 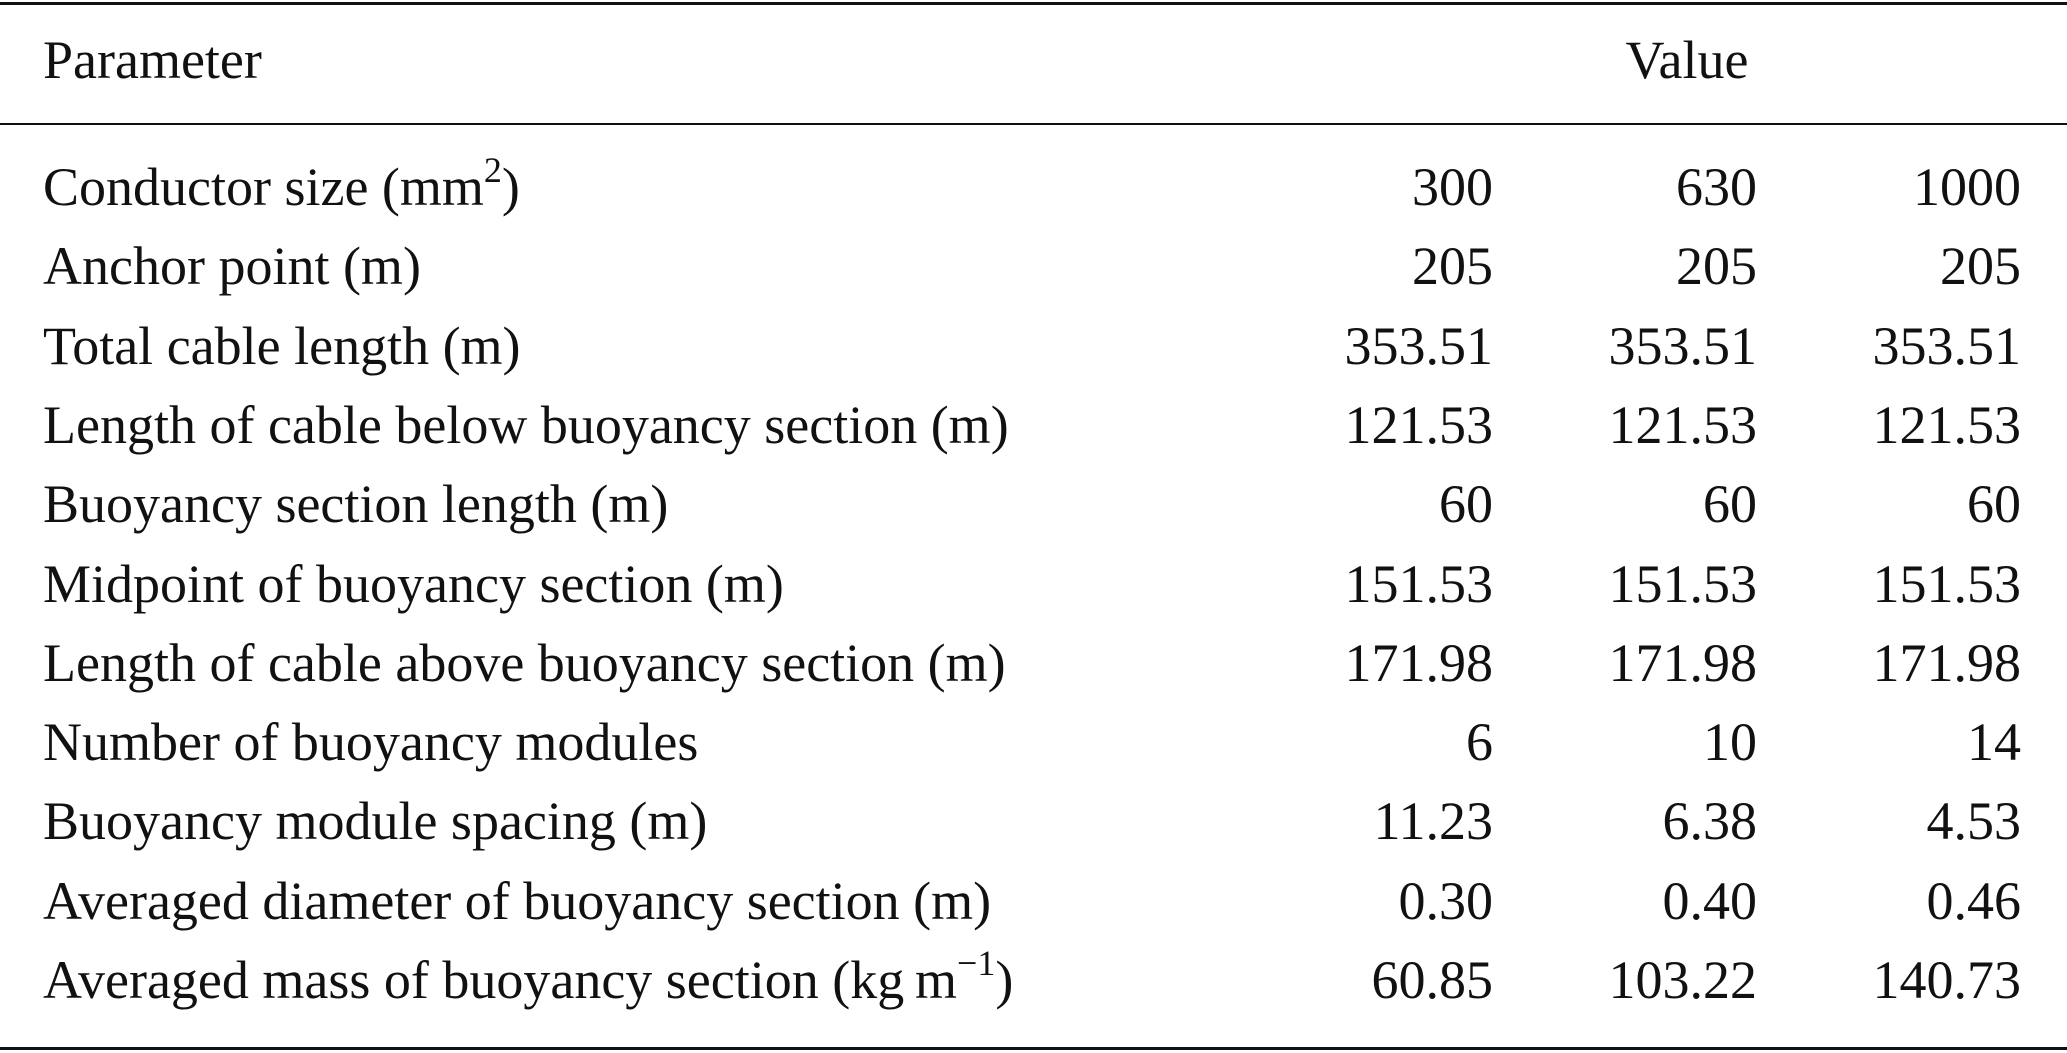 I want to click on value-cell: 10, so click(x=1730, y=742).